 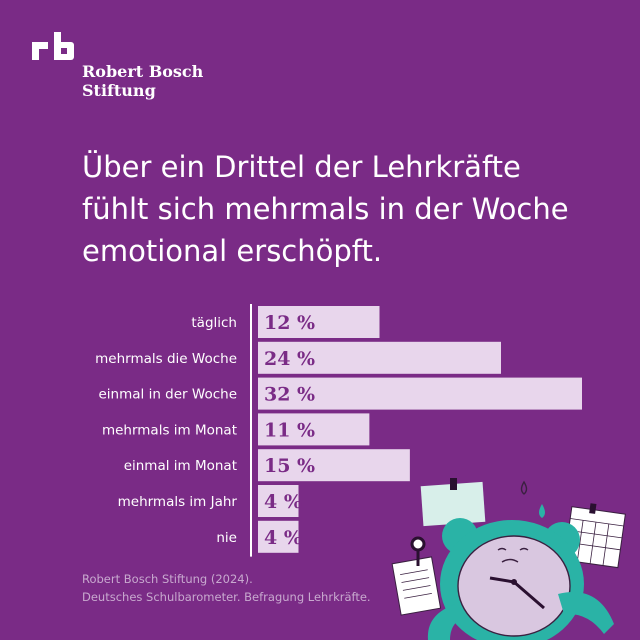 I want to click on calendar-icon, so click(x=594, y=536).